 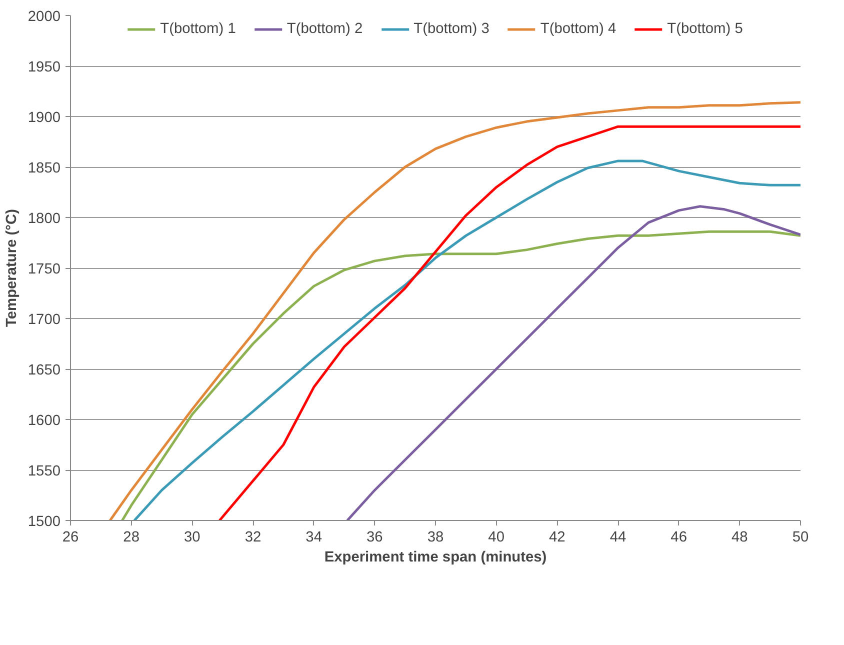 What do you see at coordinates (496, 538) in the screenshot?
I see `x-tick-label: 40` at bounding box center [496, 538].